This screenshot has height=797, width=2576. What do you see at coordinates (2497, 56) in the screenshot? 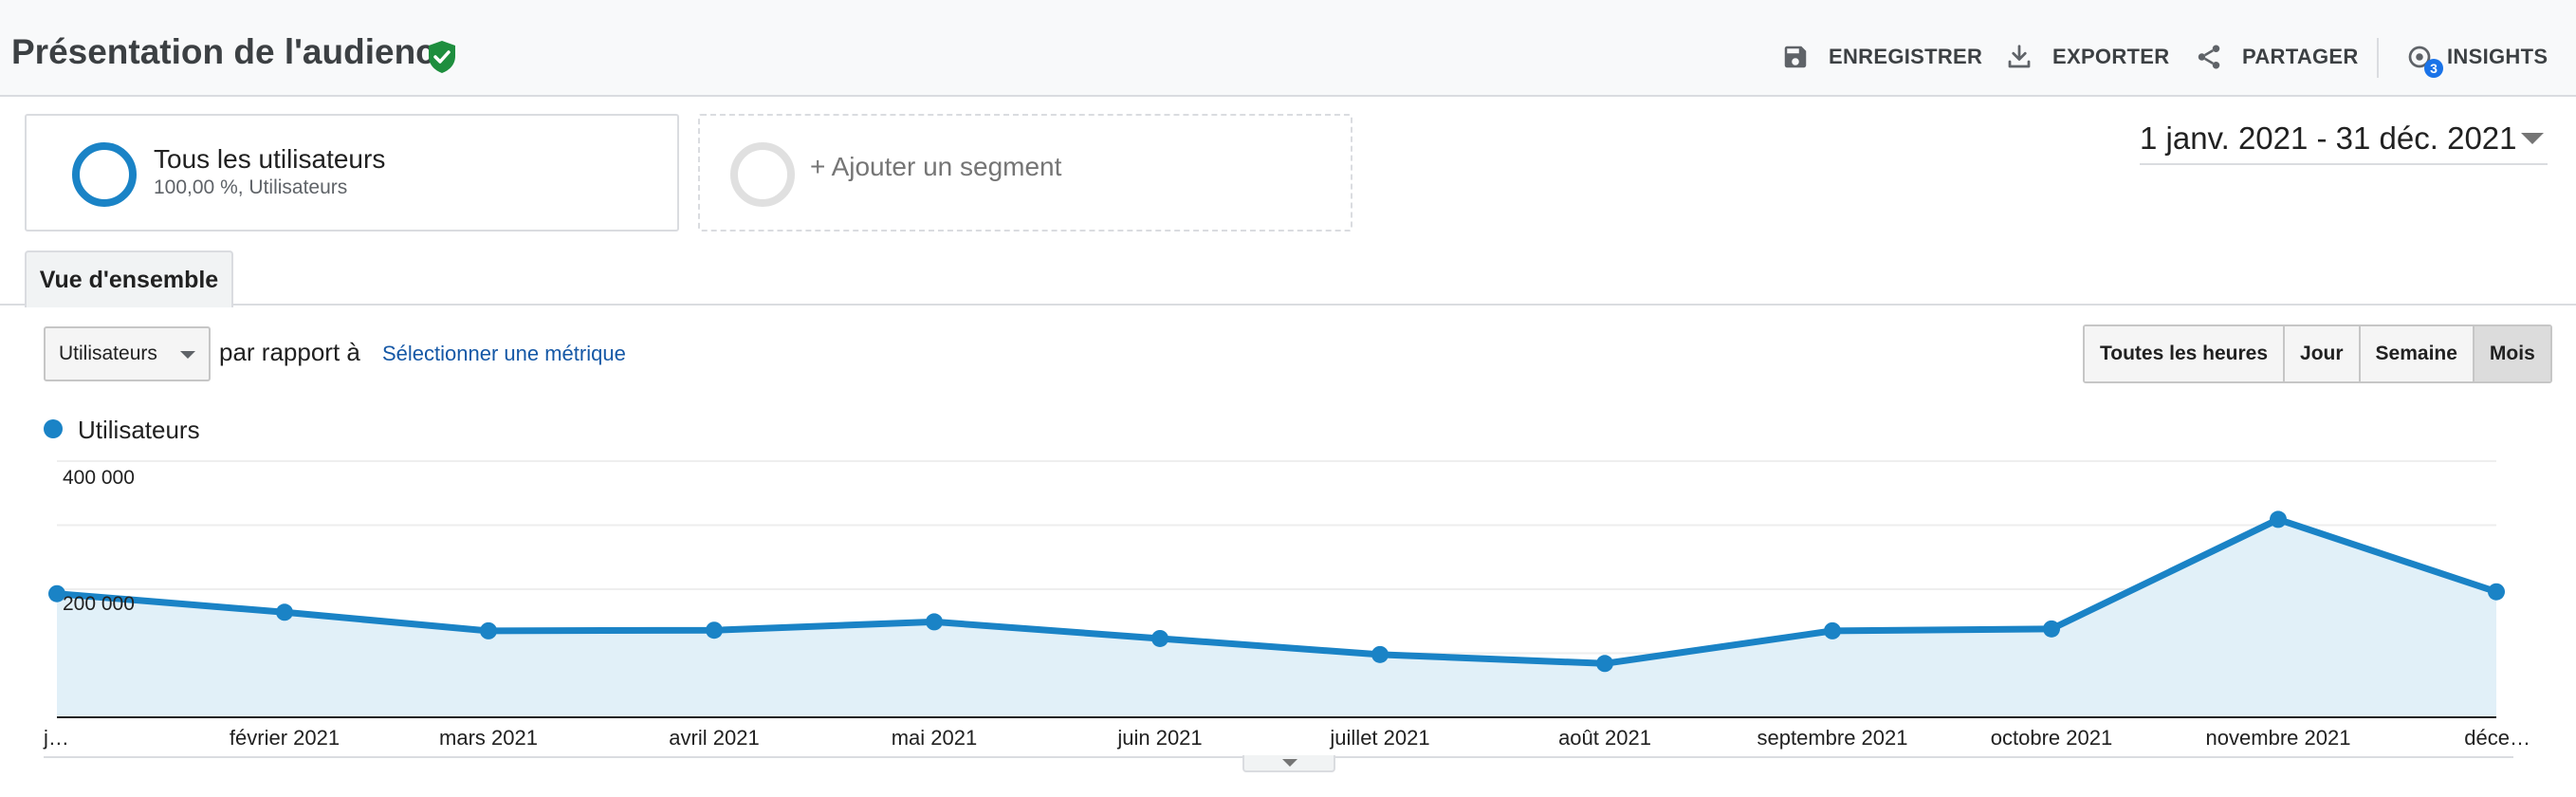
I see `insights-label: INSIGHTS` at bounding box center [2497, 56].